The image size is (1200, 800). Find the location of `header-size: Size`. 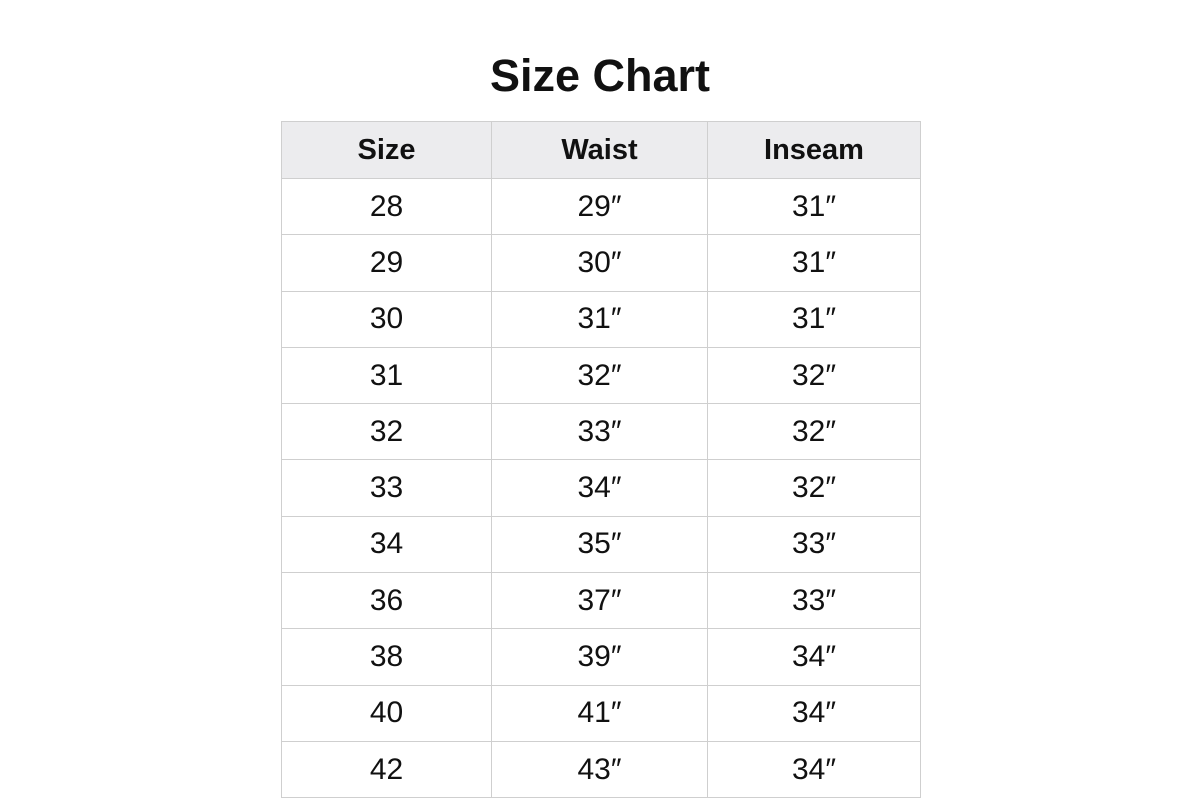

header-size: Size is located at coordinates (386, 150).